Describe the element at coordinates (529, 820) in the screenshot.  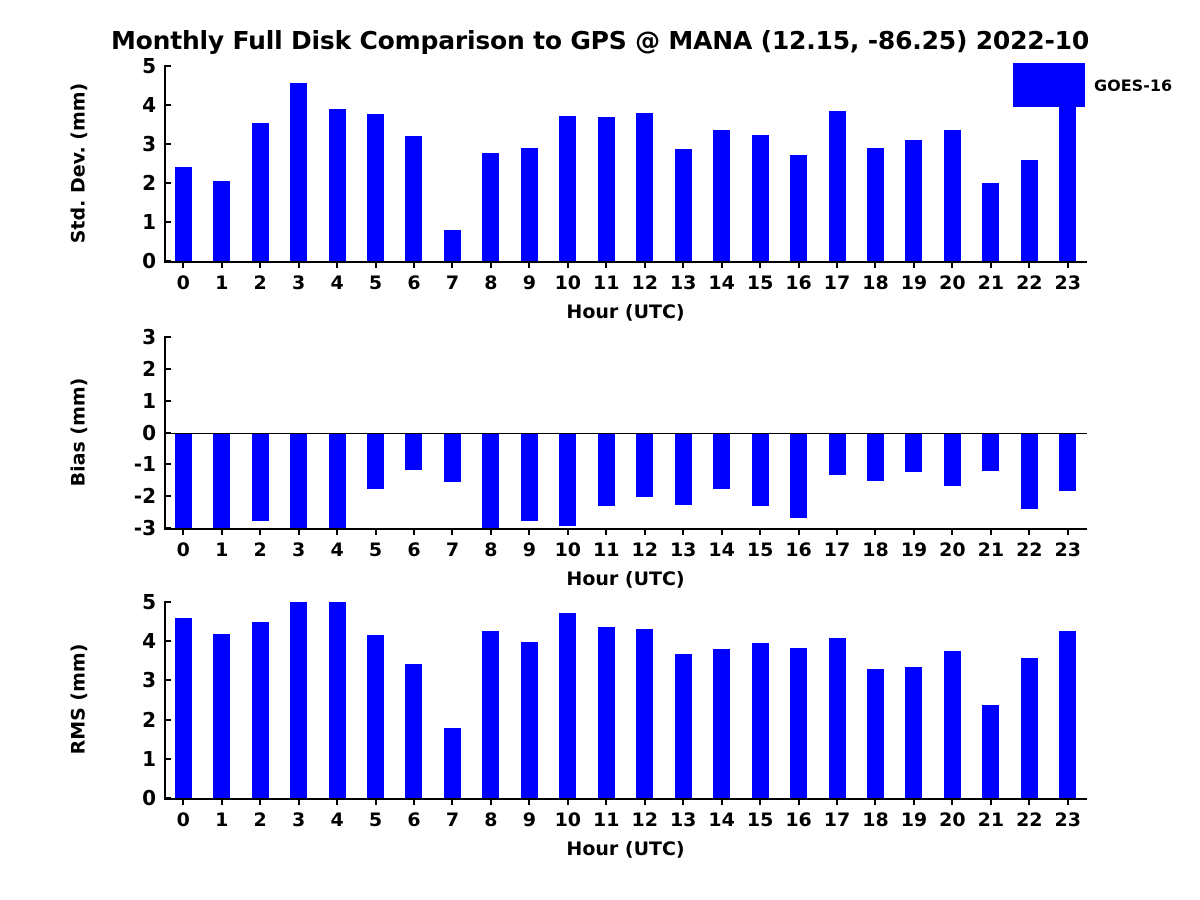
I see `xtick-label-rms-9: 9` at that location.